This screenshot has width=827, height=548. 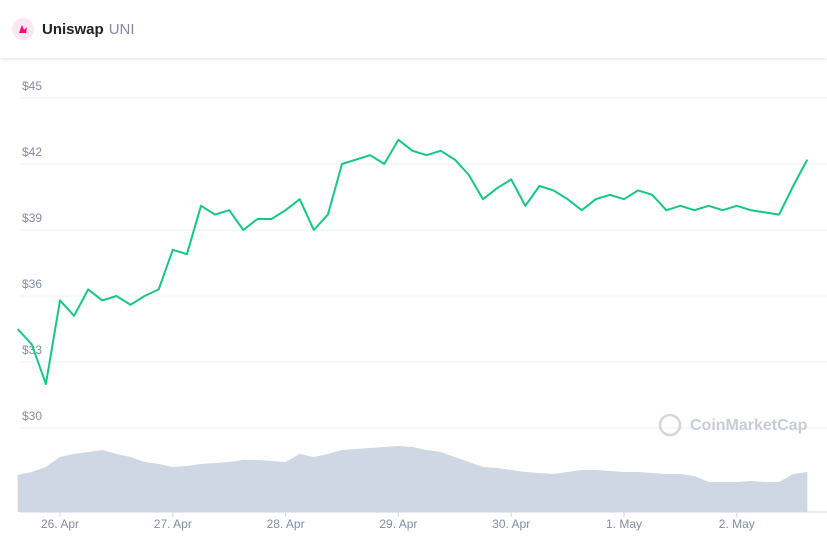 What do you see at coordinates (32, 284) in the screenshot?
I see `y-tick-label: $36` at bounding box center [32, 284].